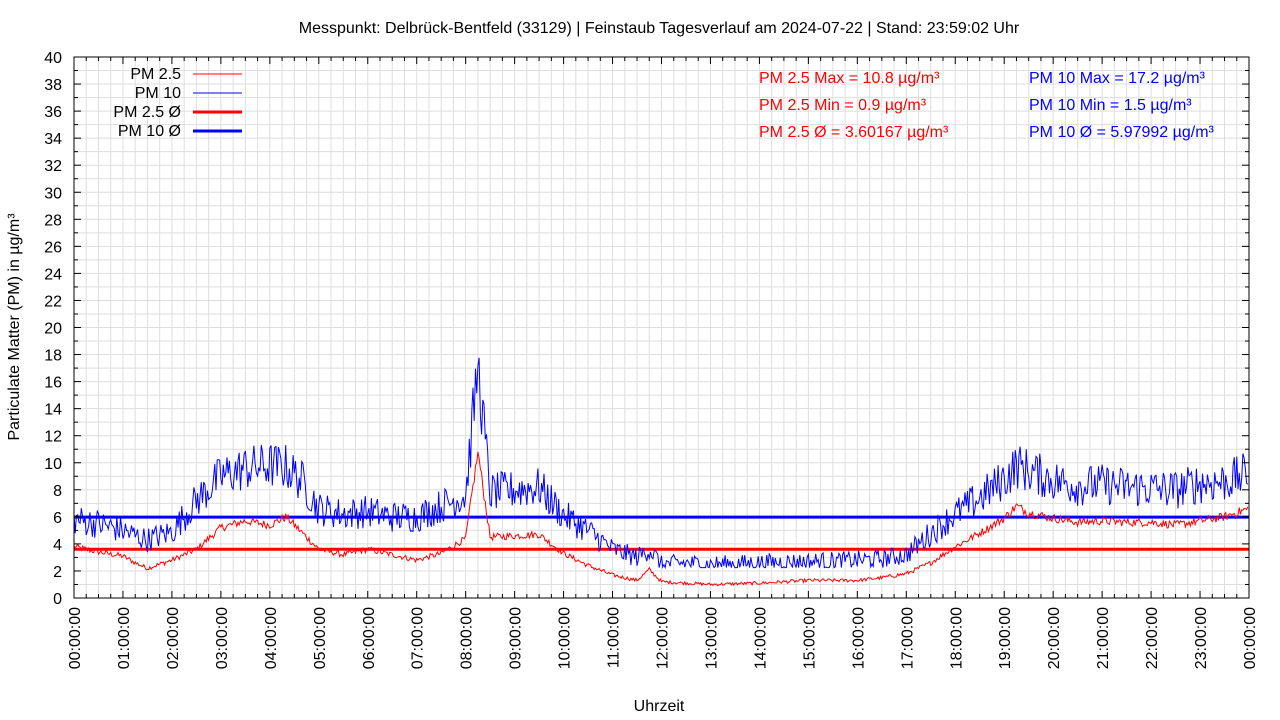 This screenshot has width=1280, height=720. I want to click on x-tick-label: 03:00:00, so click(222, 638).